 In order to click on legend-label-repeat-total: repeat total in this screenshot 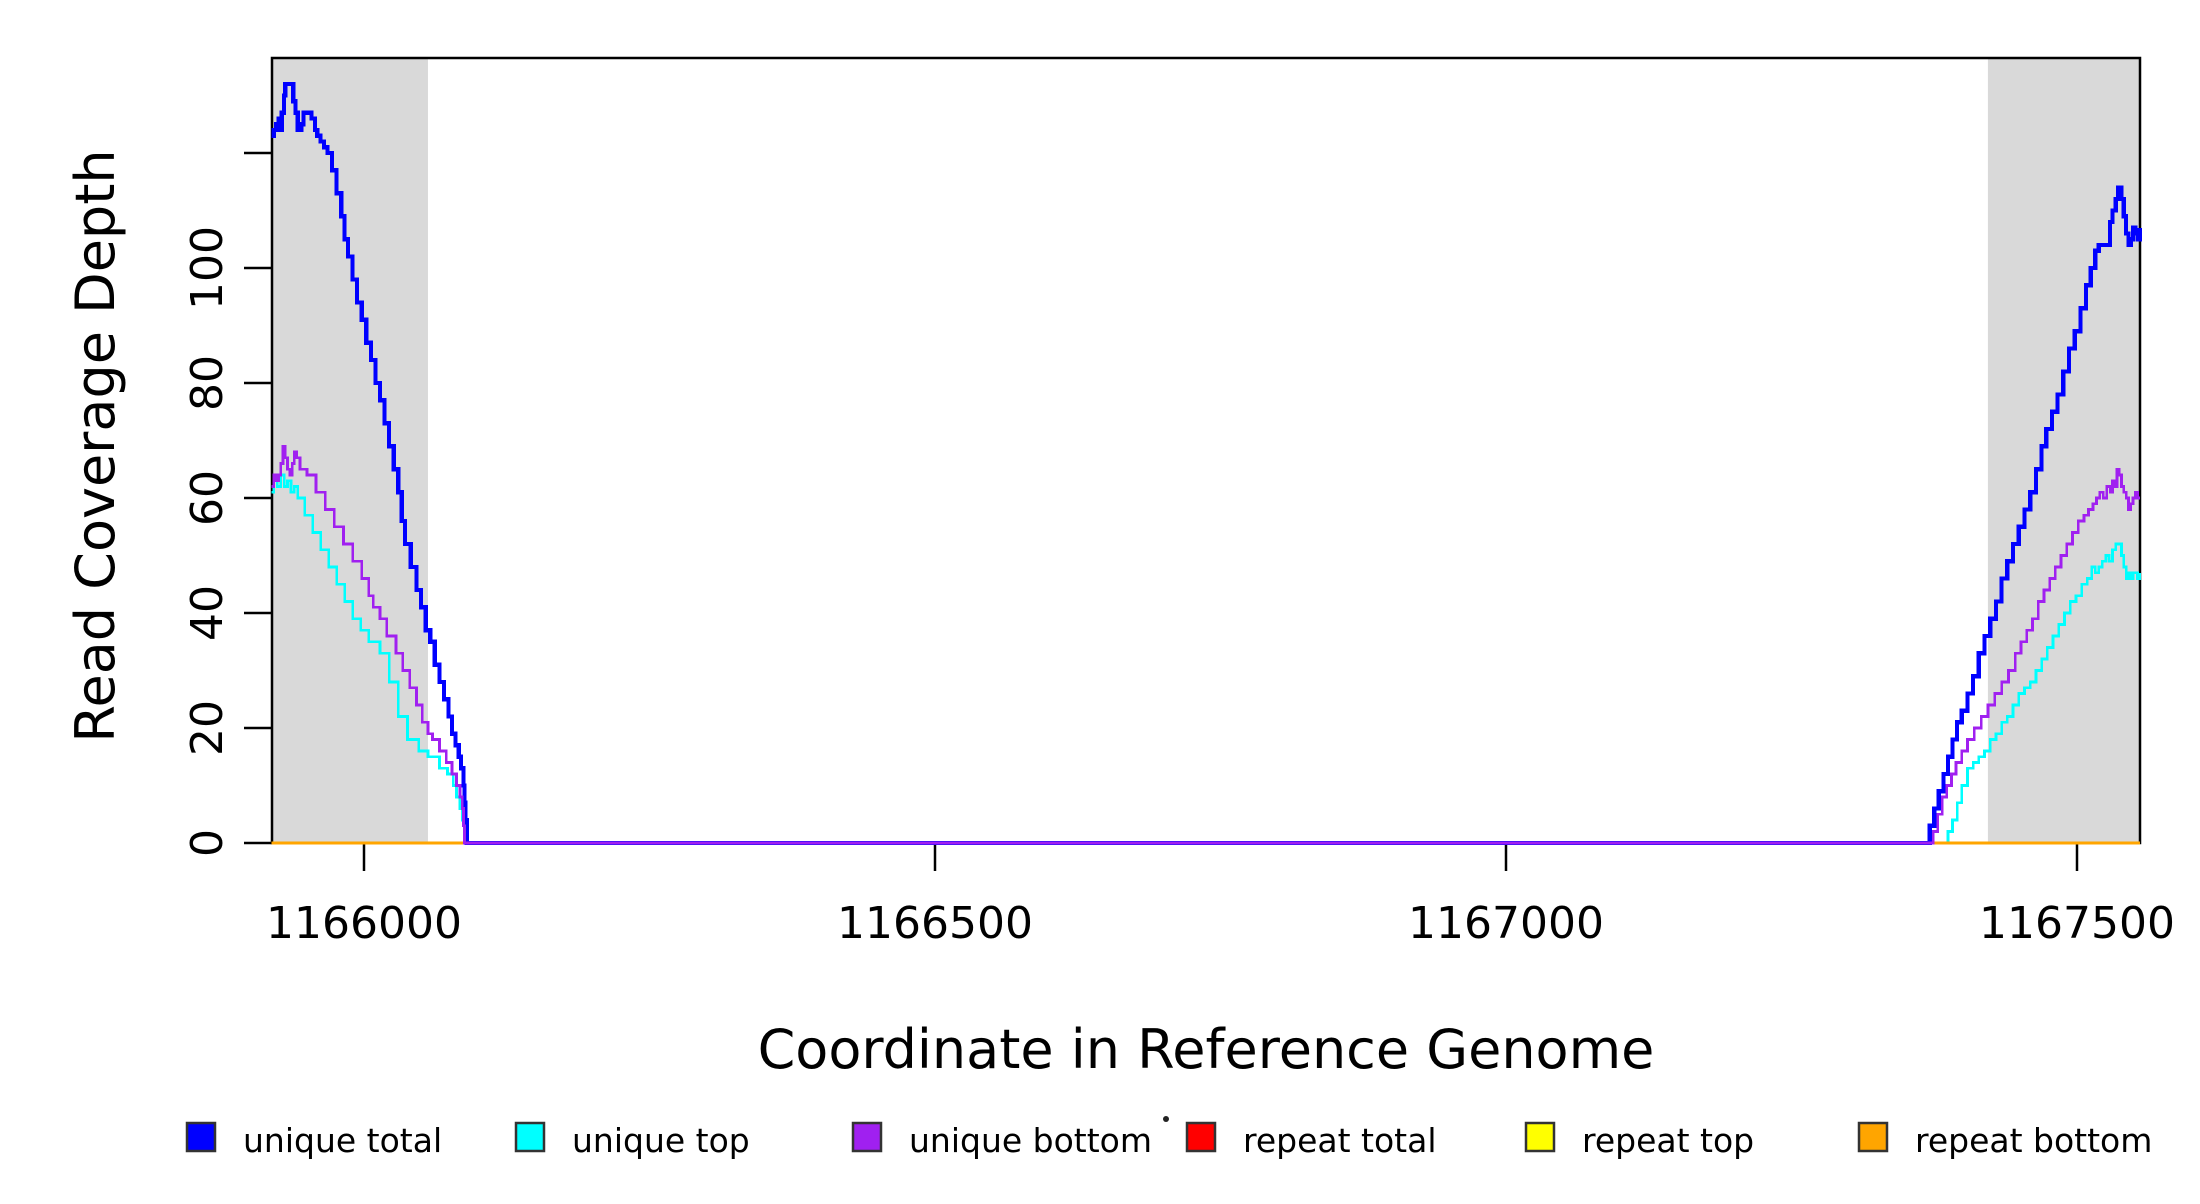, I will do `click(1340, 1140)`.